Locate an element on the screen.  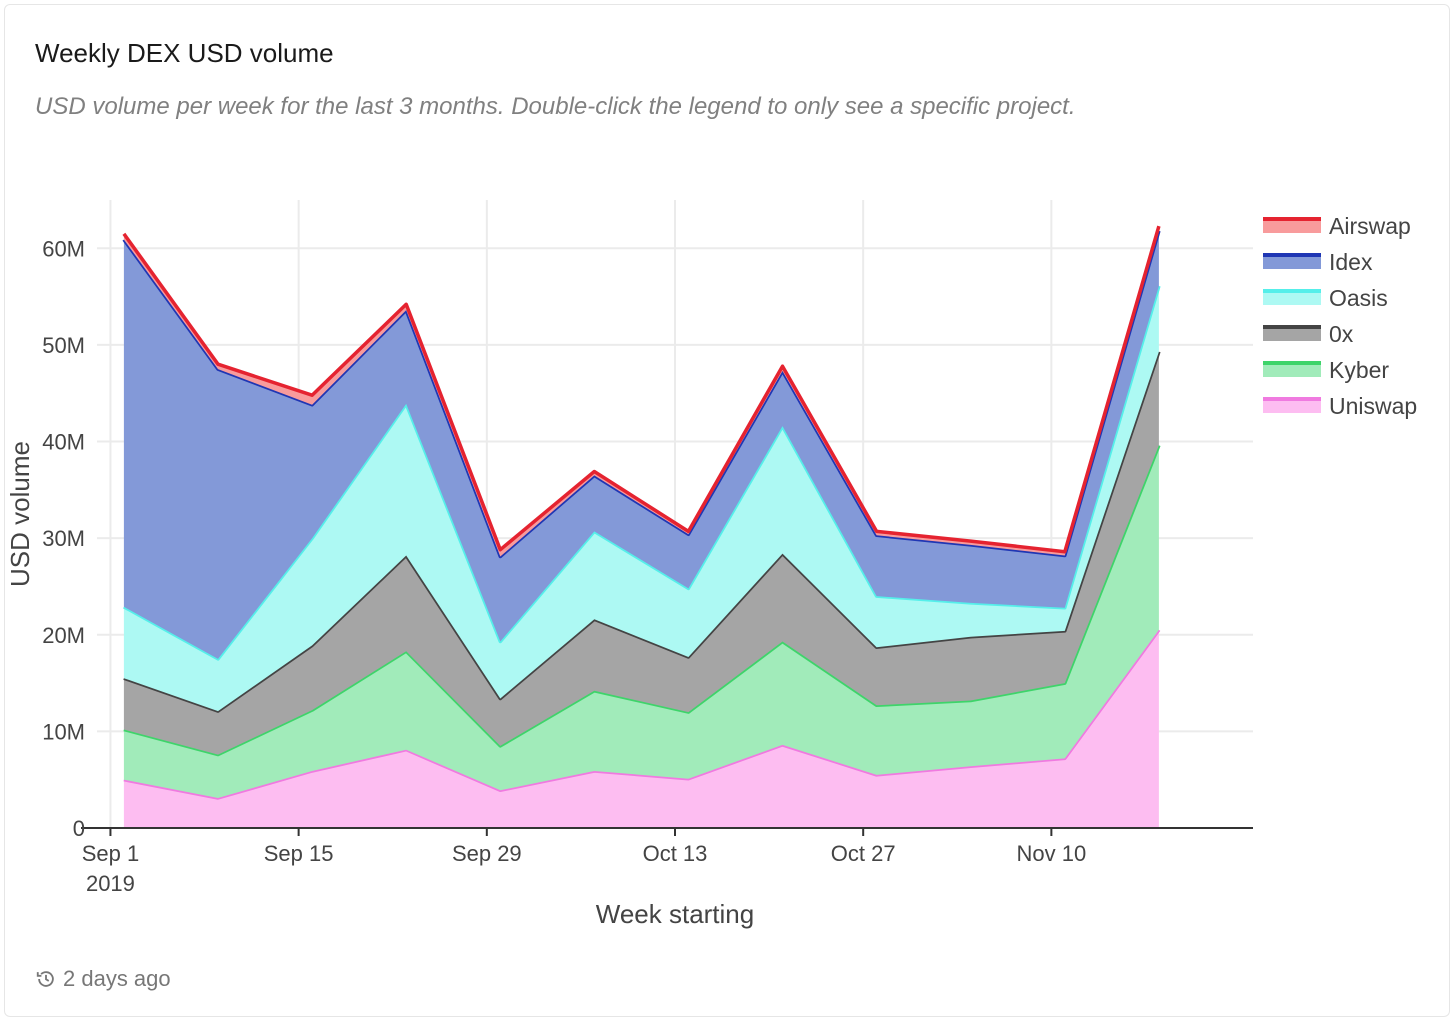
legend-label: Airswap is located at coordinates (1370, 226).